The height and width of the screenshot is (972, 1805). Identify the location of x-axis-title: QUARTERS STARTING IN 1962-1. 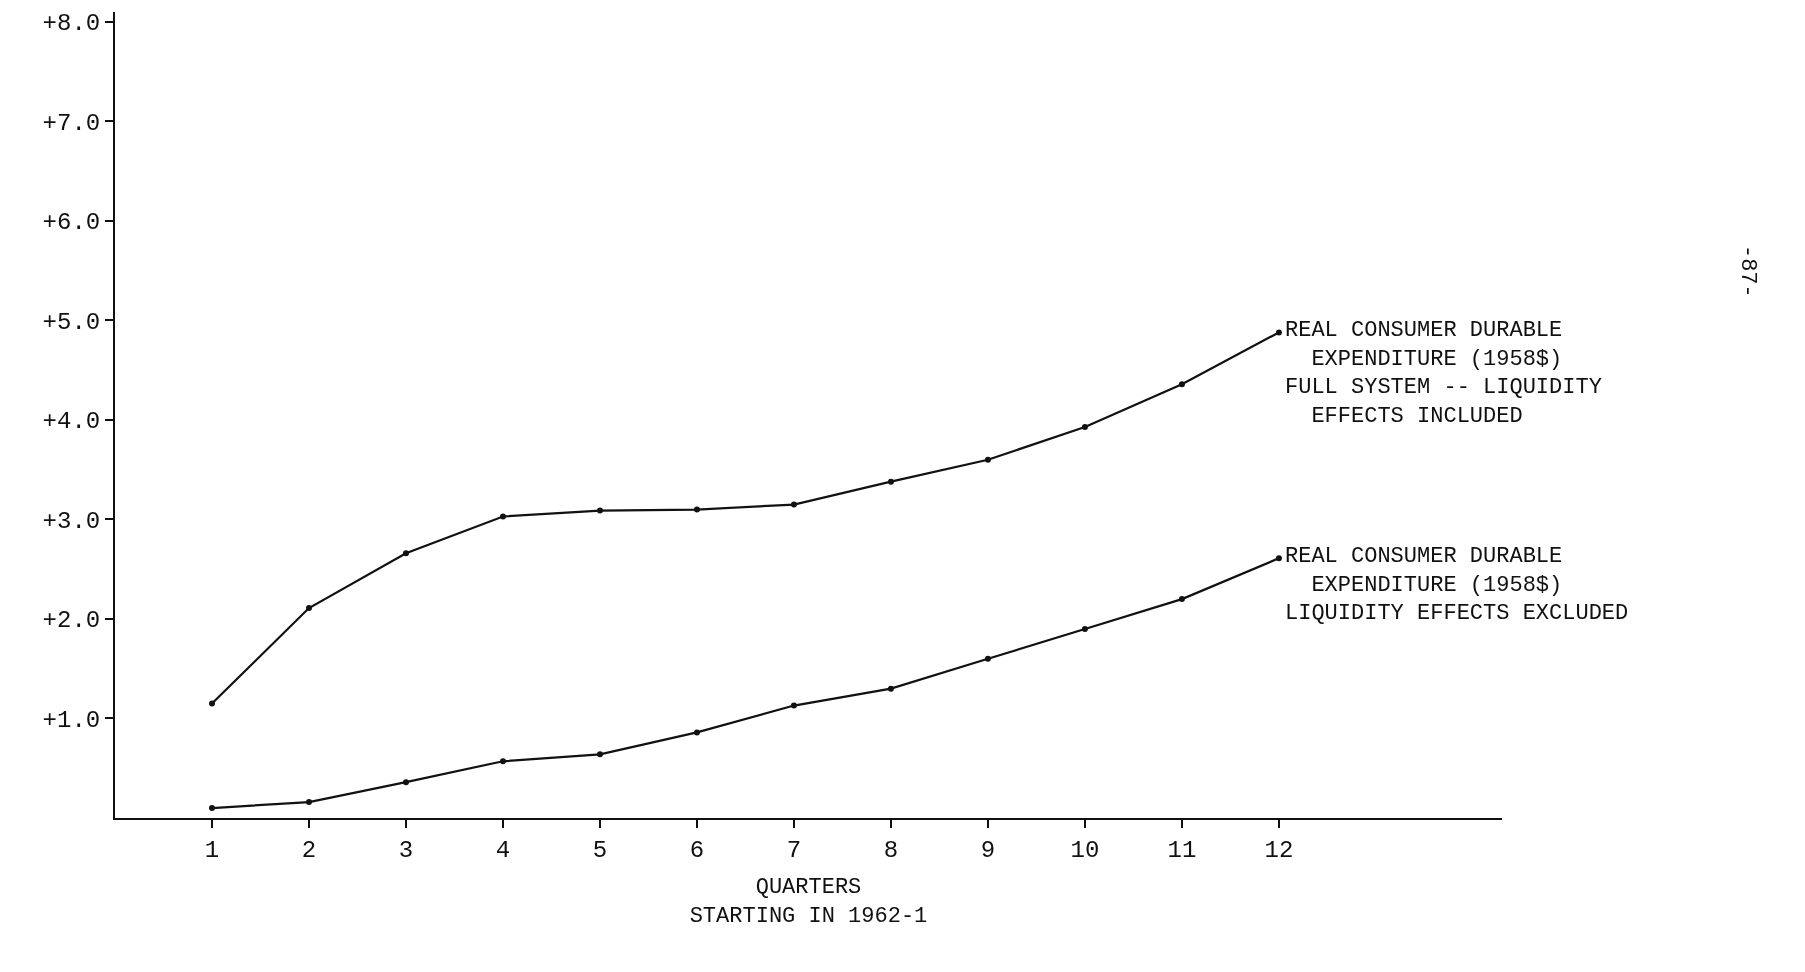
(808, 902).